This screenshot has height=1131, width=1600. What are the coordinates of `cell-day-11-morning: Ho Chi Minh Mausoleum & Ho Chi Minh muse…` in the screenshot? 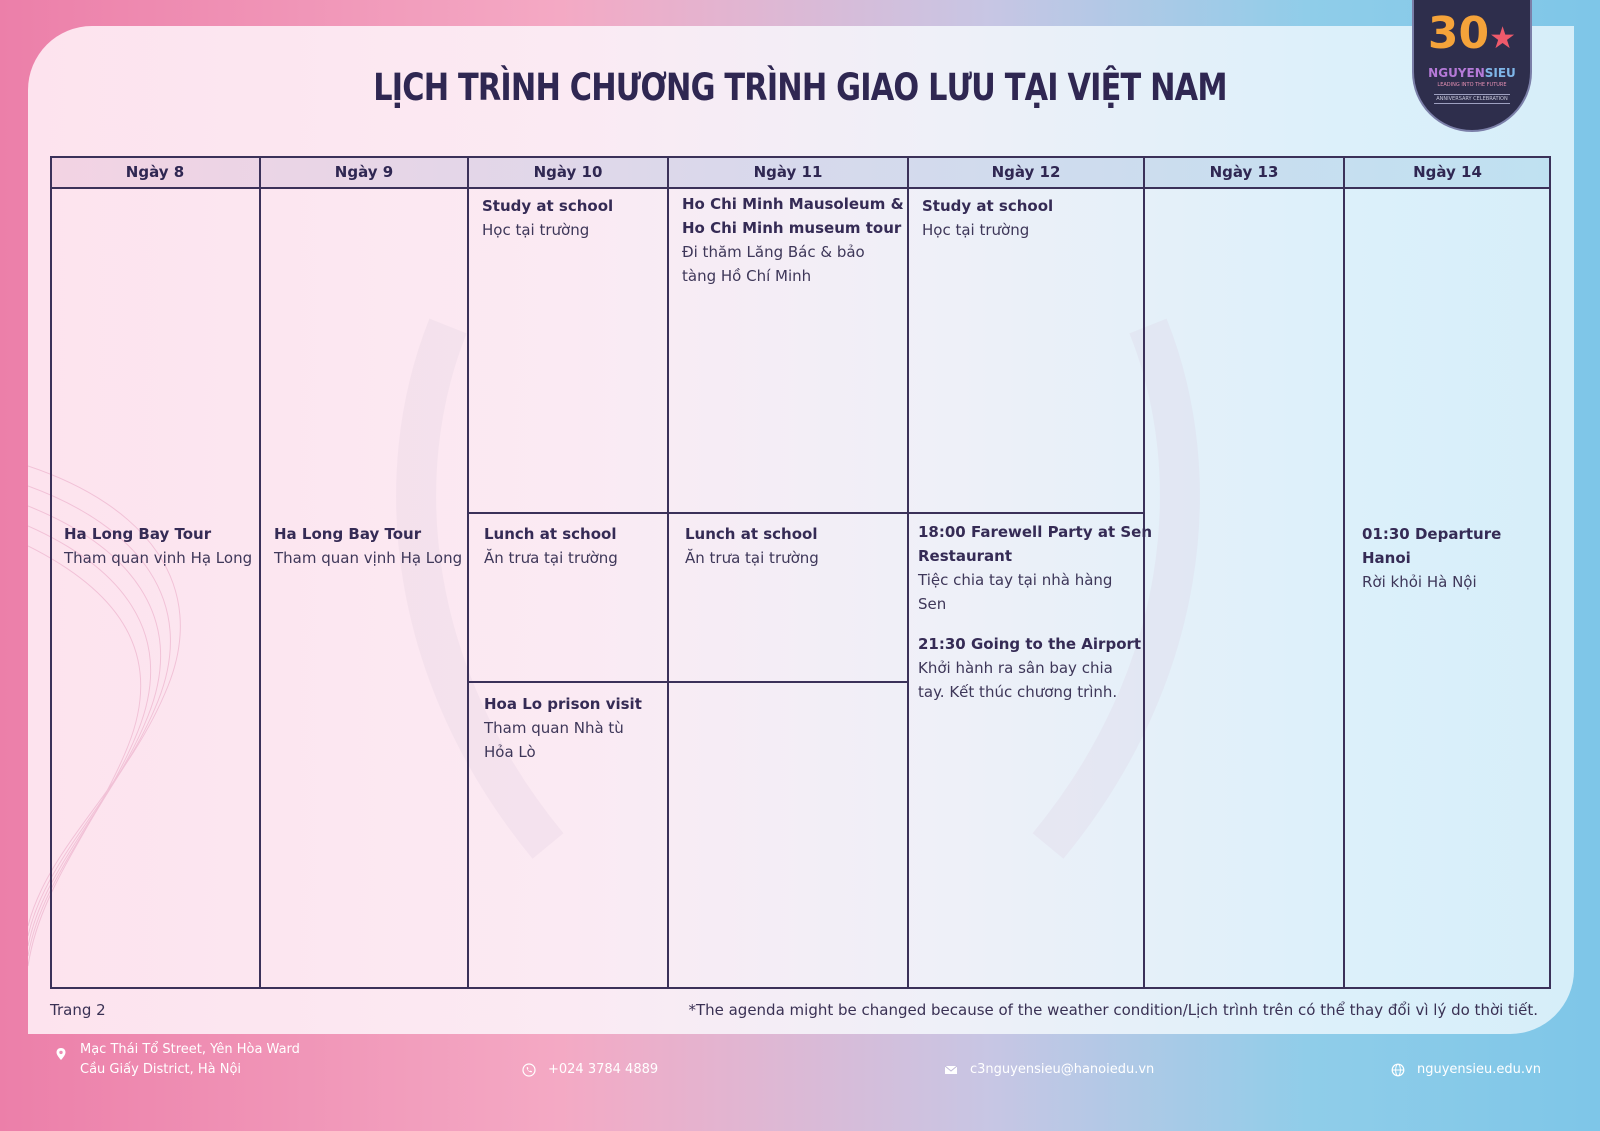 It's located at (793, 240).